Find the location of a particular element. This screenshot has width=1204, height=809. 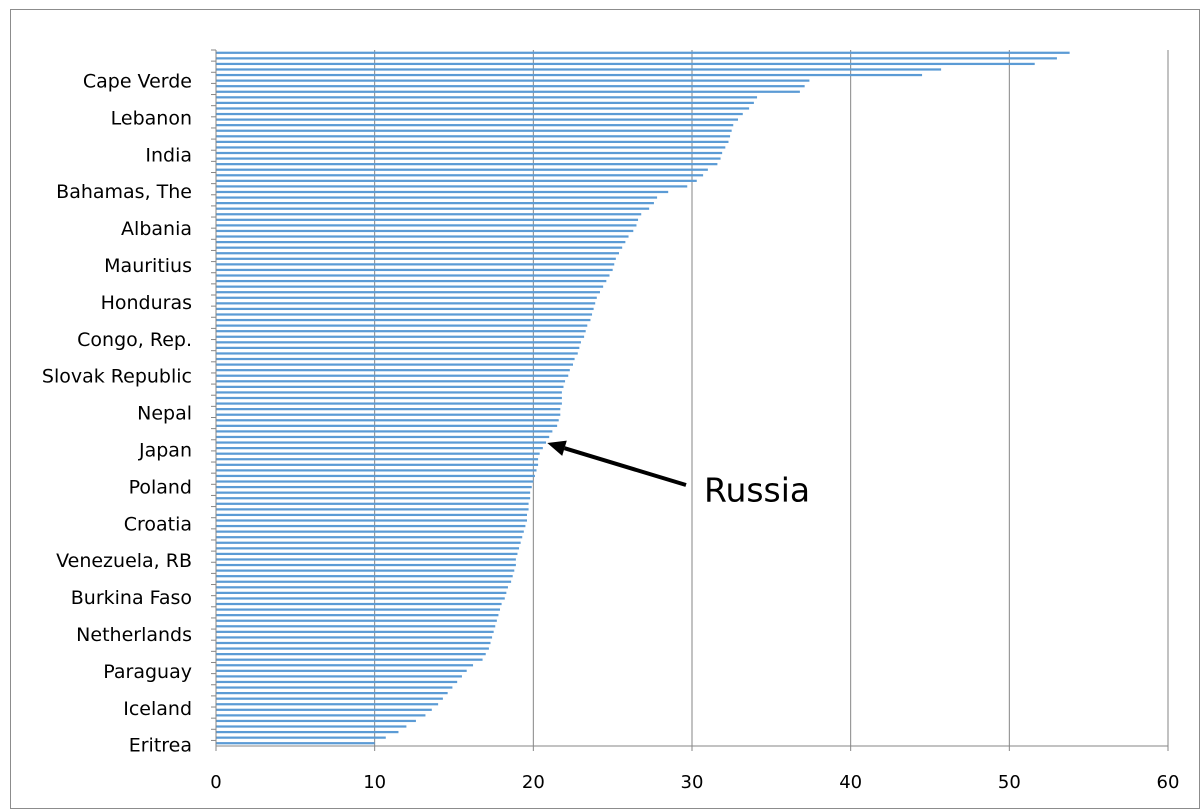

category-label: Cape Verde is located at coordinates (137, 82).